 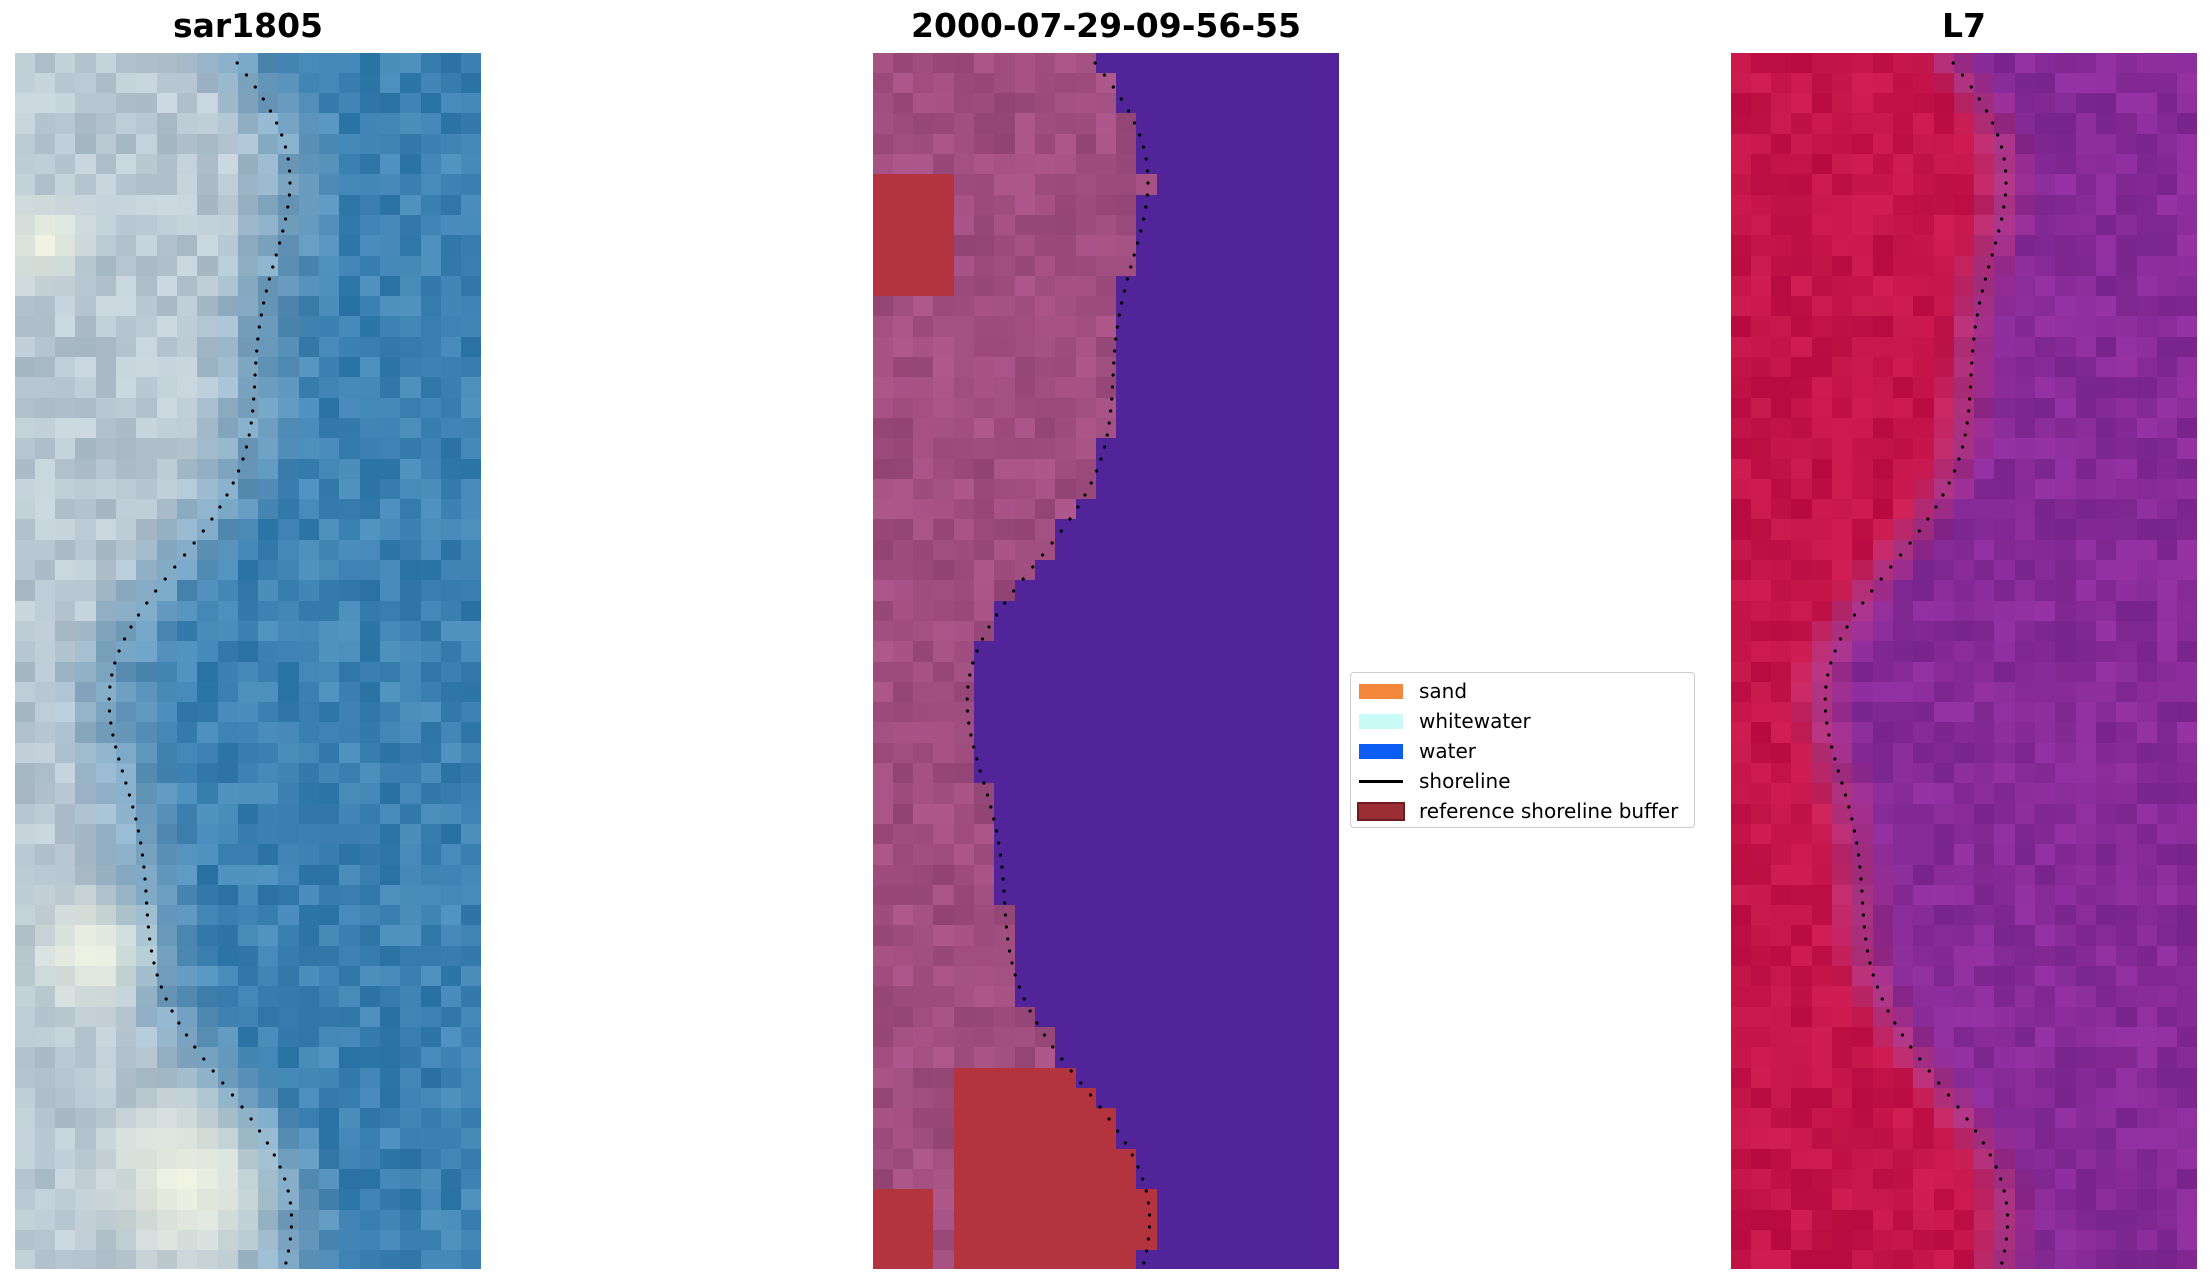 I want to click on legend-item-shoreline: shoreline, so click(x=1435, y=781).